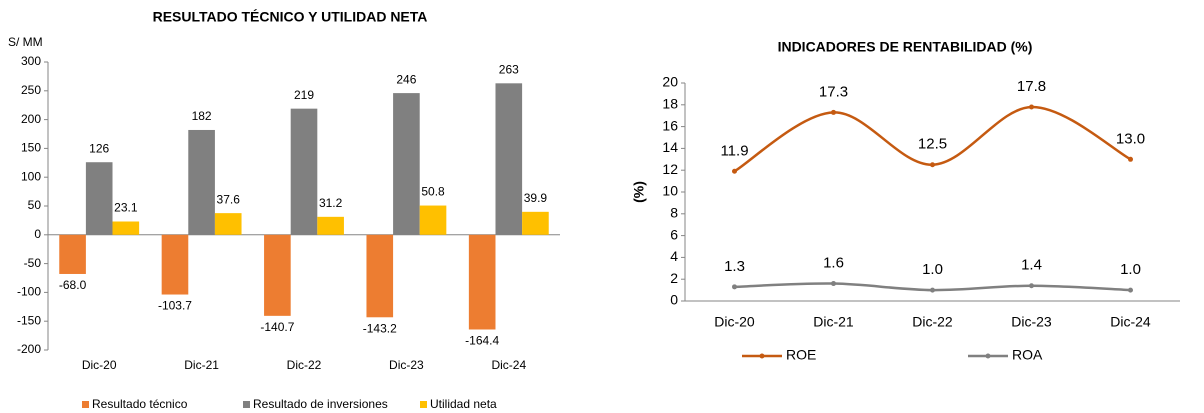 This screenshot has width=1204, height=413. Describe the element at coordinates (670, 104) in the screenshot. I see `y-tick-label: 18` at that location.